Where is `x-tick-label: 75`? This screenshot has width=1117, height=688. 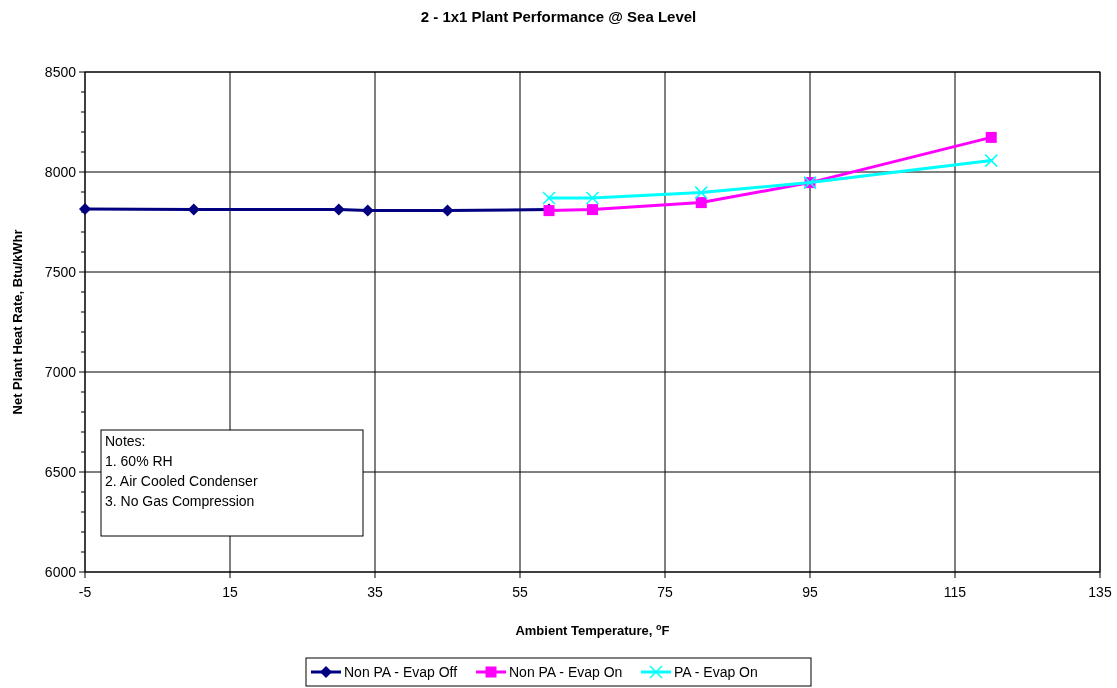
x-tick-label: 75 is located at coordinates (665, 592).